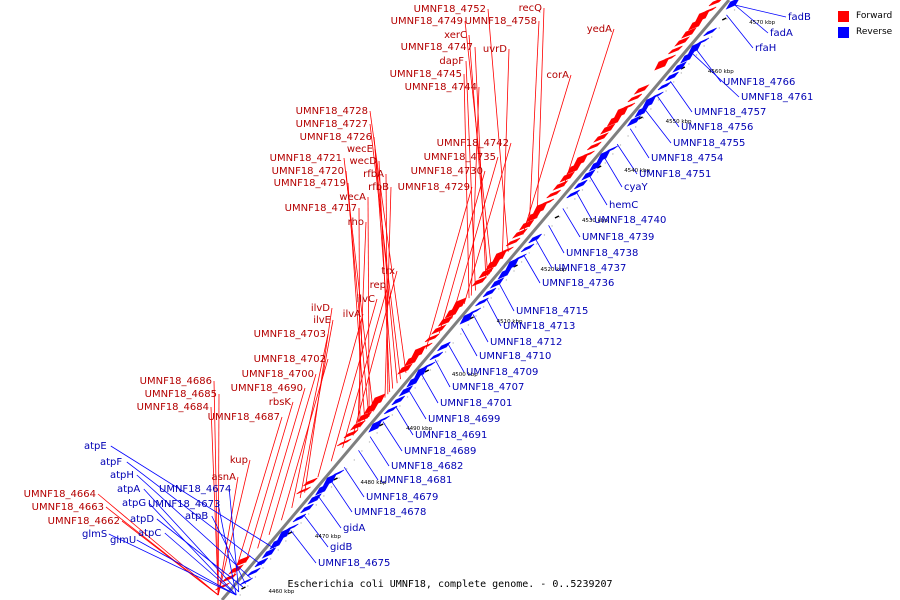  Describe the element at coordinates (321, 208) in the screenshot. I see `forward-gene-label: UMNF18_4717` at that location.